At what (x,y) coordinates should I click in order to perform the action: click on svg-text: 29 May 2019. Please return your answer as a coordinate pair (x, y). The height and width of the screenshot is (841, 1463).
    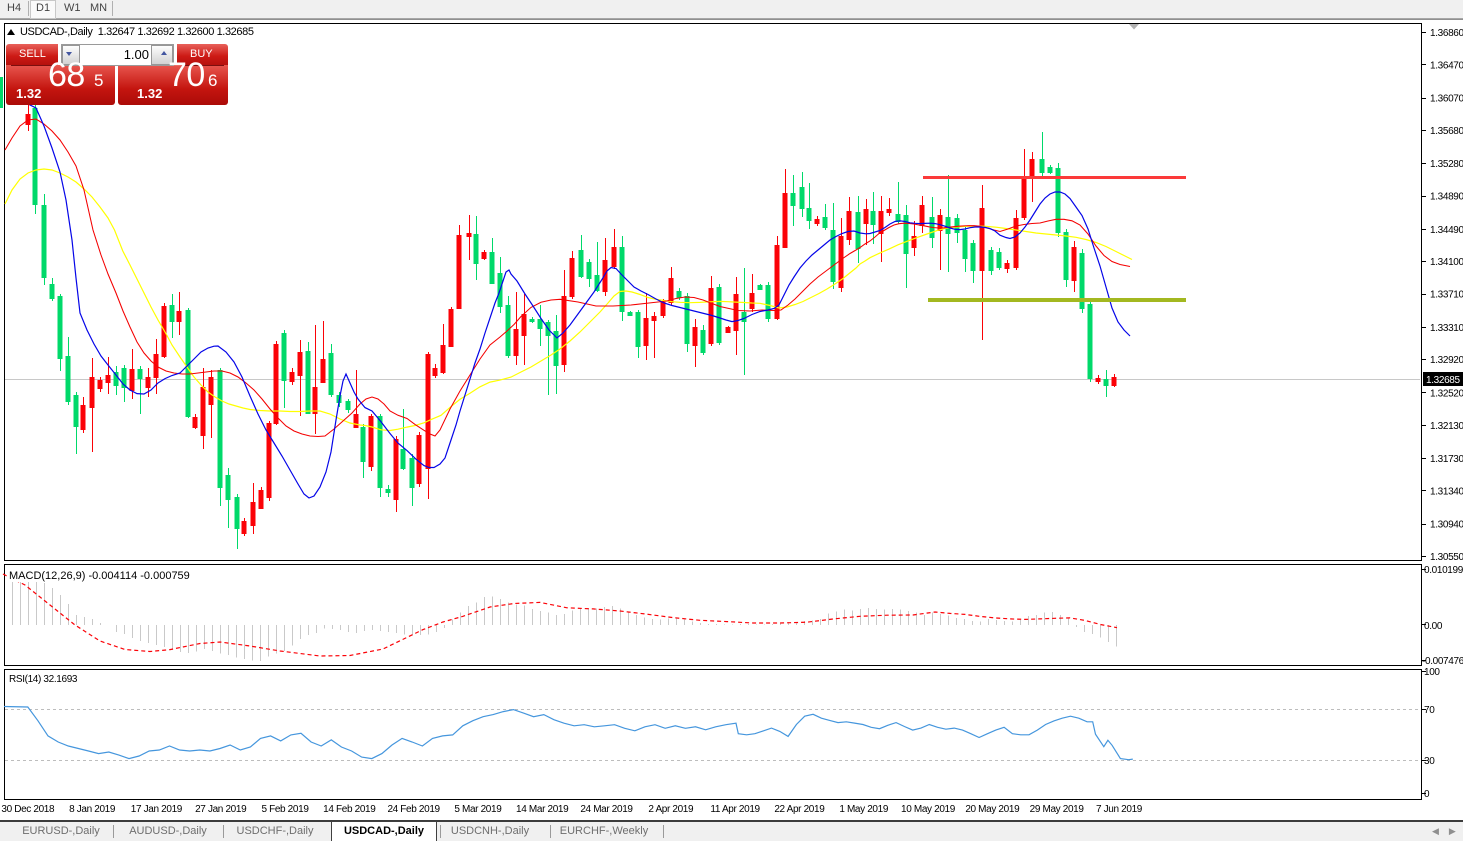
    Looking at the image, I should click on (1057, 809).